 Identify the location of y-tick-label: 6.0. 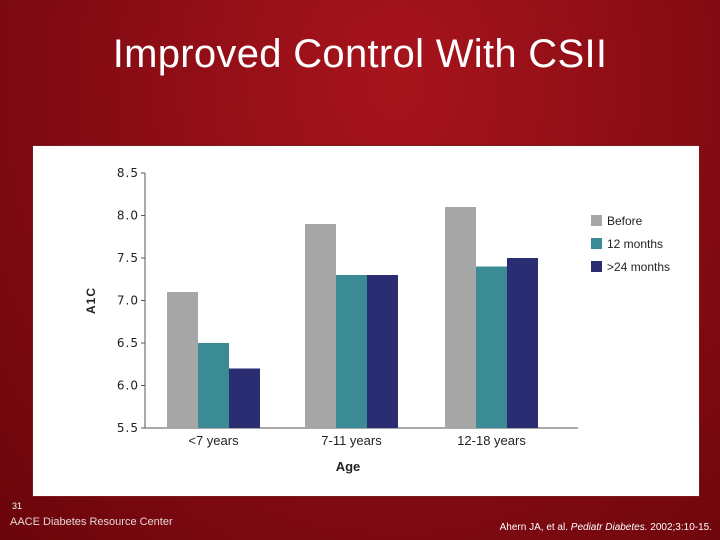
(128, 386).